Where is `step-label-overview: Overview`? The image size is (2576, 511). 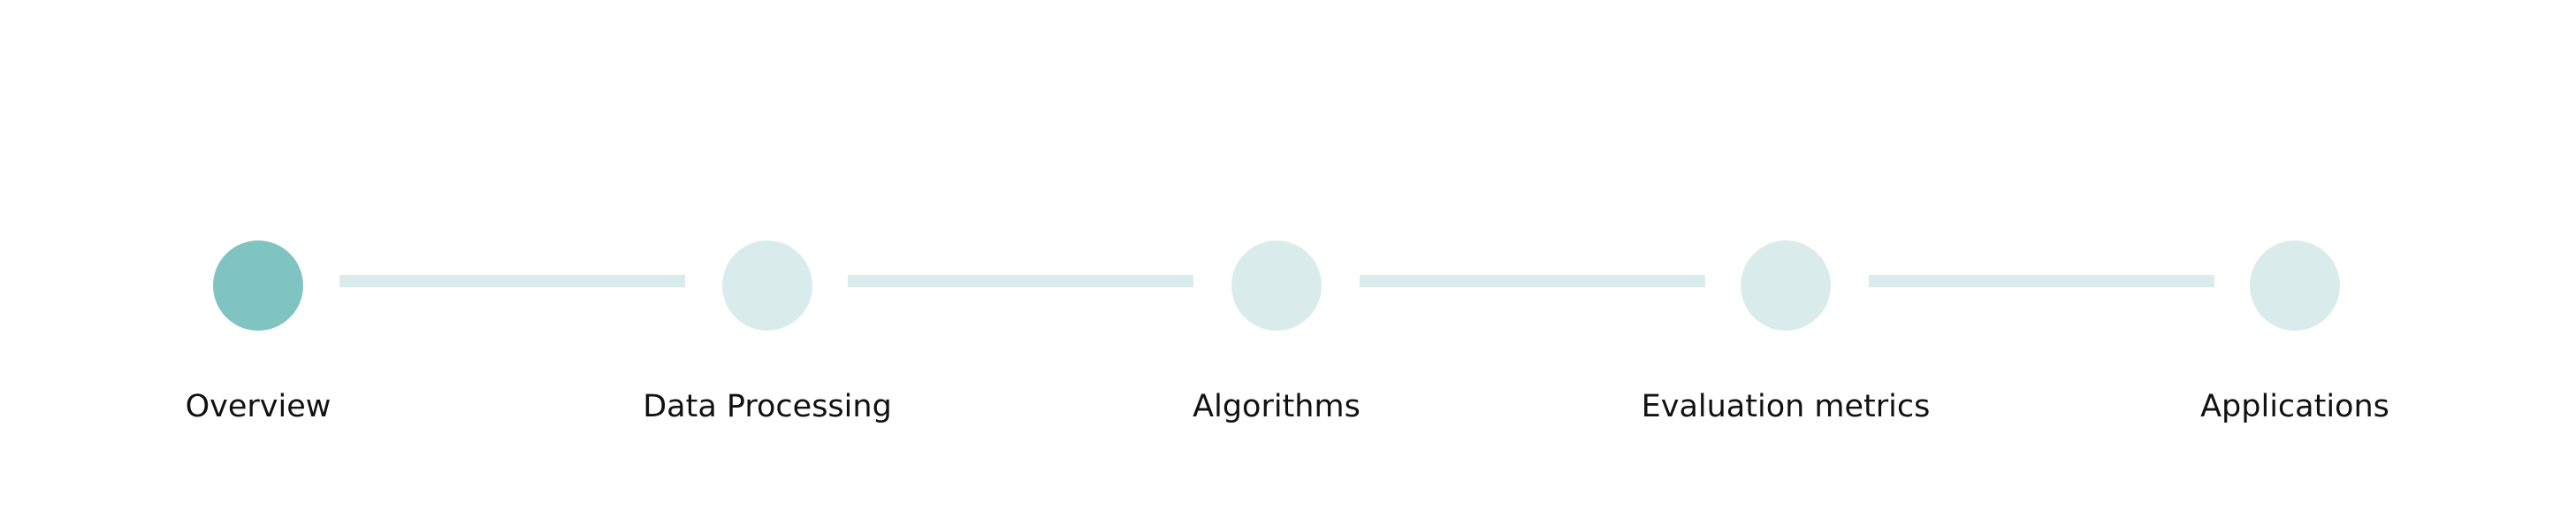
step-label-overview: Overview is located at coordinates (258, 407).